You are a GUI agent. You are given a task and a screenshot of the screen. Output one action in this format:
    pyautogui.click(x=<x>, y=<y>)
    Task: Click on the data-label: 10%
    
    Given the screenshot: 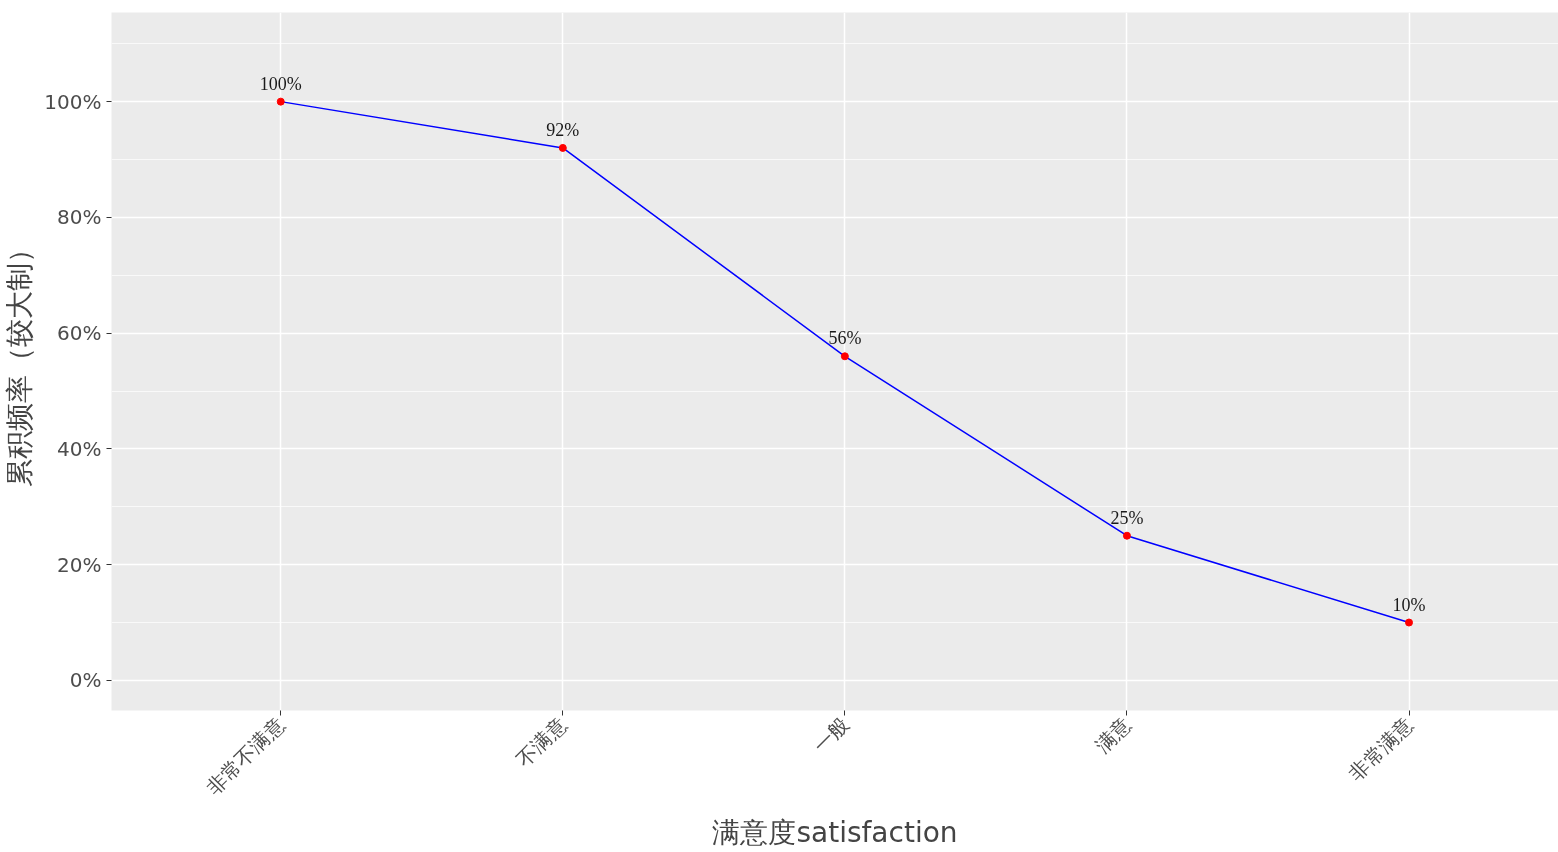 What is the action you would take?
    pyautogui.click(x=1409, y=604)
    